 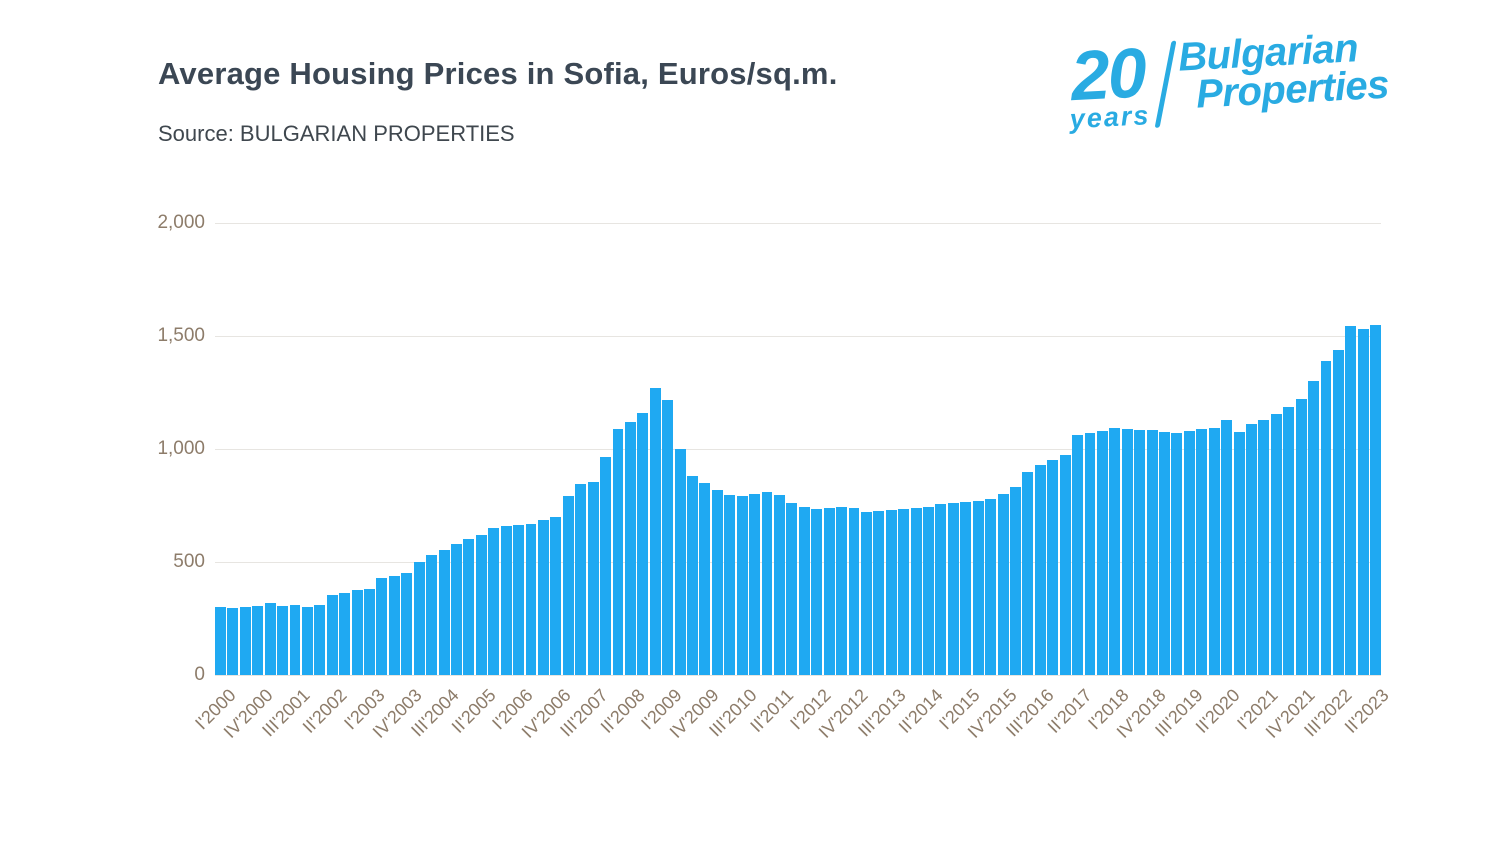 What do you see at coordinates (1264, 547) in the screenshot?
I see `bar-I'2021` at bounding box center [1264, 547].